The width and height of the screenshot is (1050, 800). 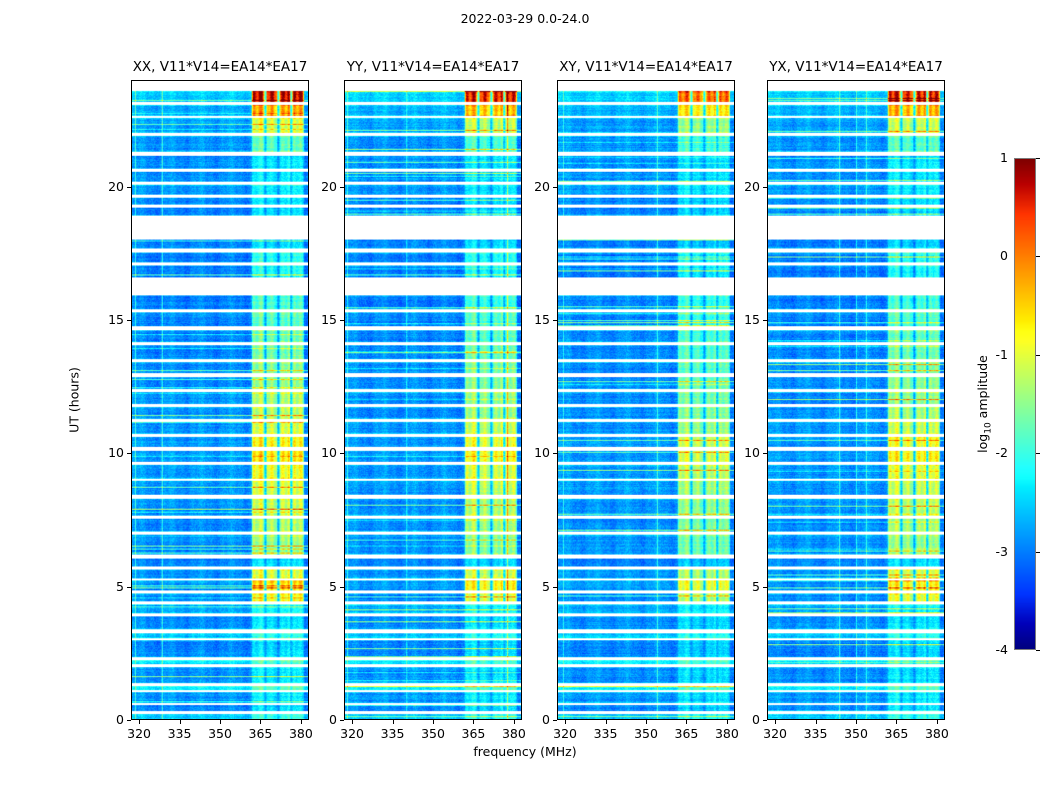 I want to click on waterfall-image-xx, so click(x=220, y=400).